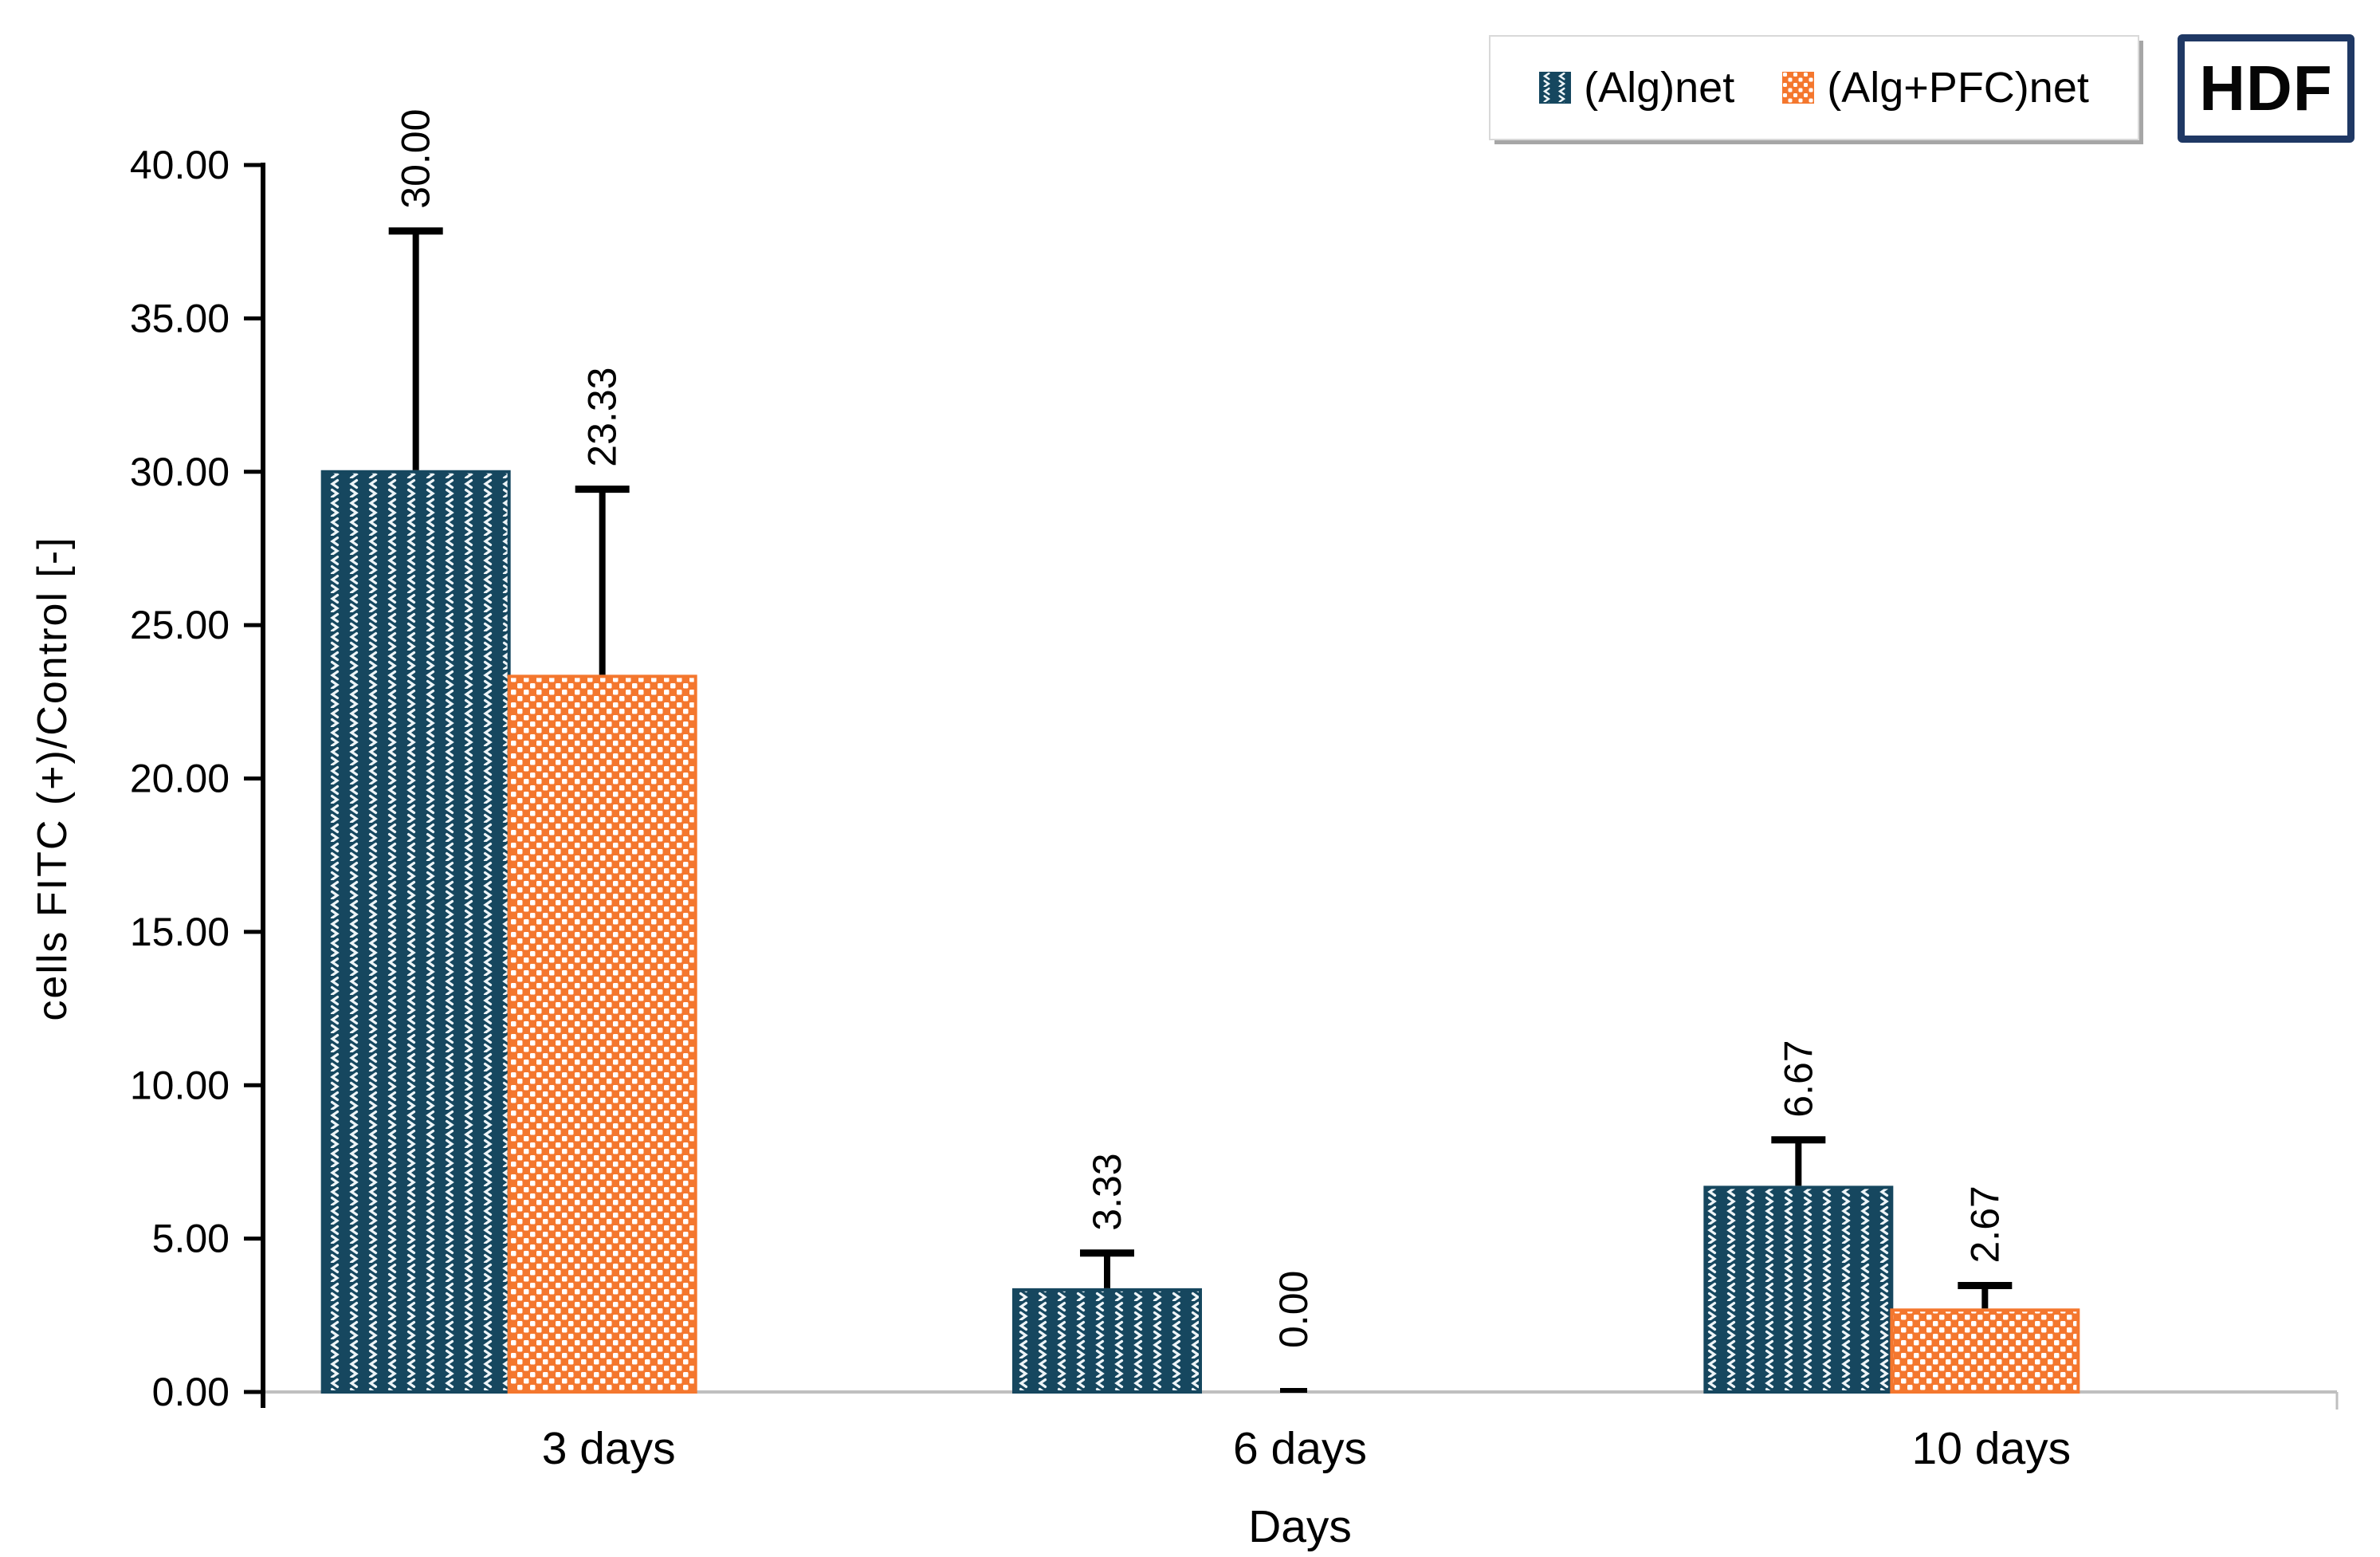  What do you see at coordinates (1798, 1289) in the screenshot?
I see `bar-Algnet-10-days` at bounding box center [1798, 1289].